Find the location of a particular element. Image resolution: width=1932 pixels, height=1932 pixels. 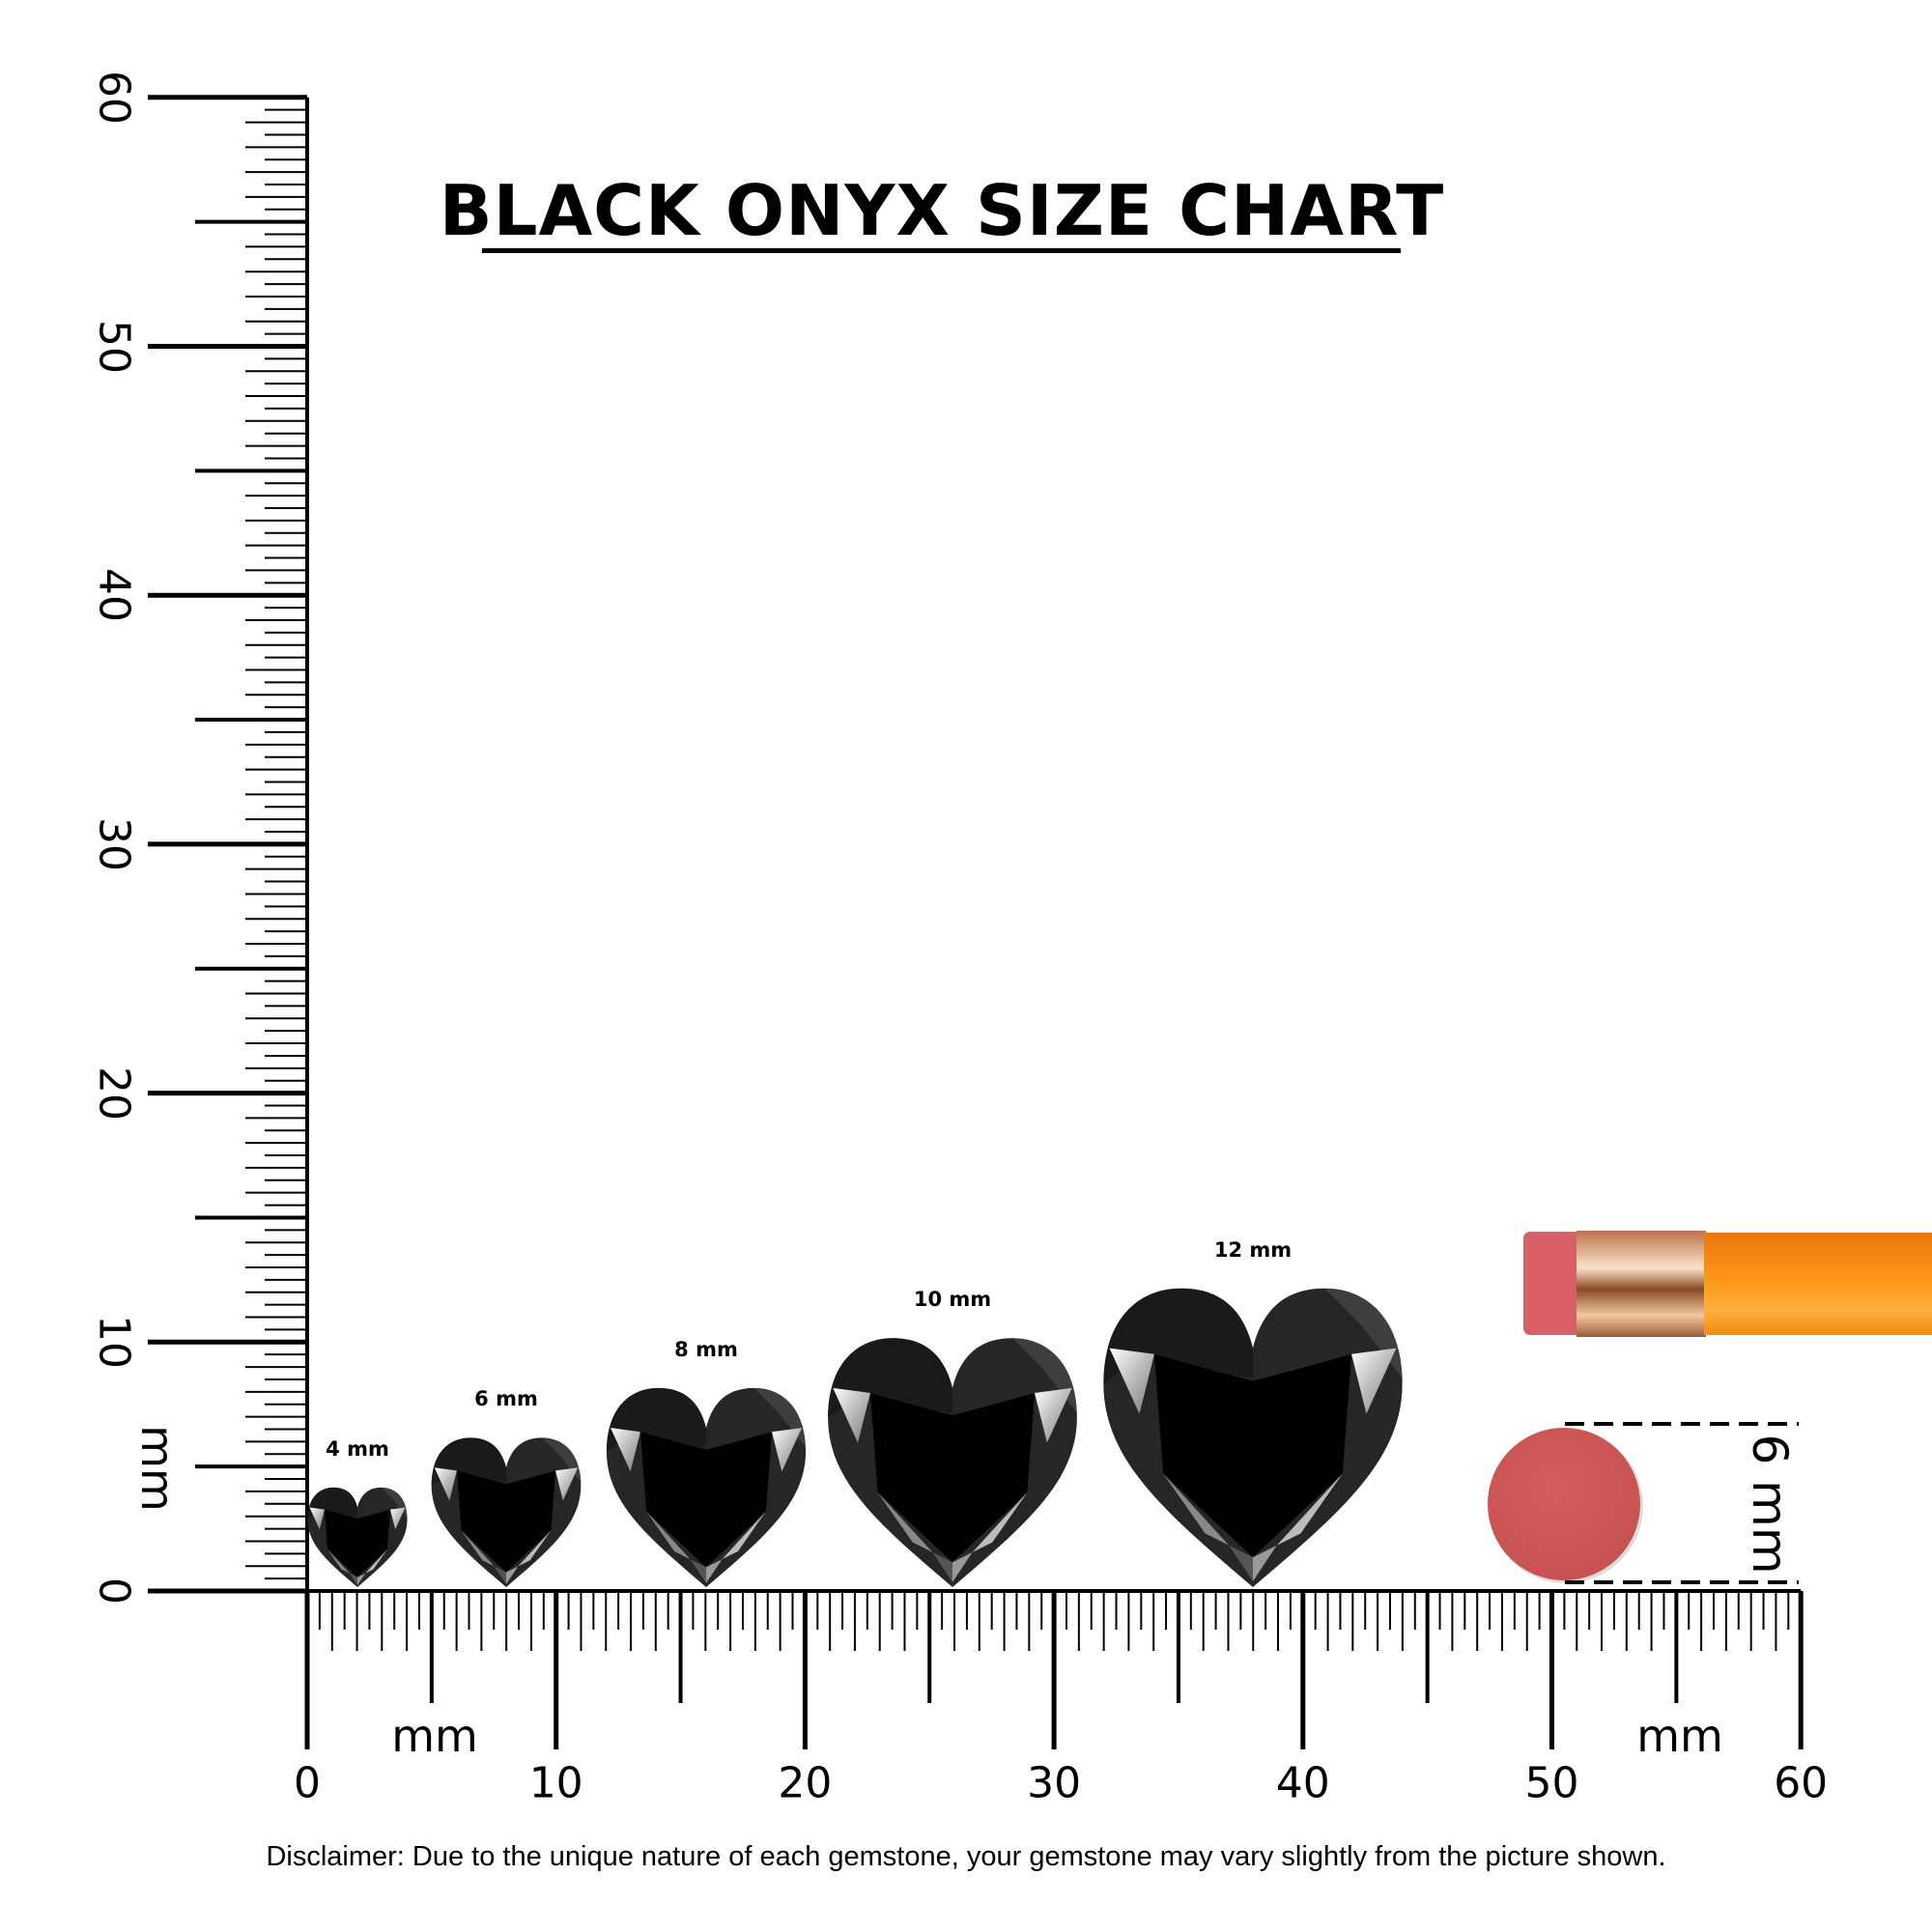

pencil is located at coordinates (1727, 1284).